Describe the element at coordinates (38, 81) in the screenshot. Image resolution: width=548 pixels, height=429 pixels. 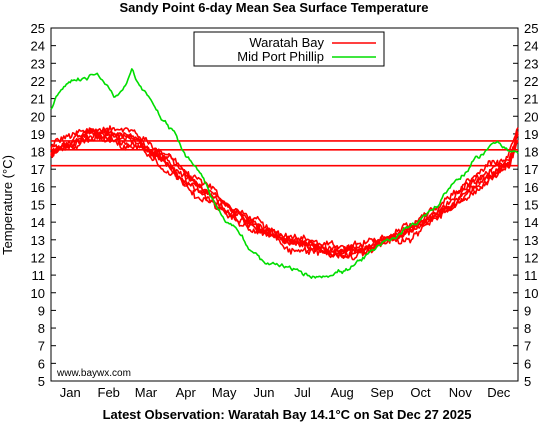
I see `y-tick-label-left: 22` at that location.